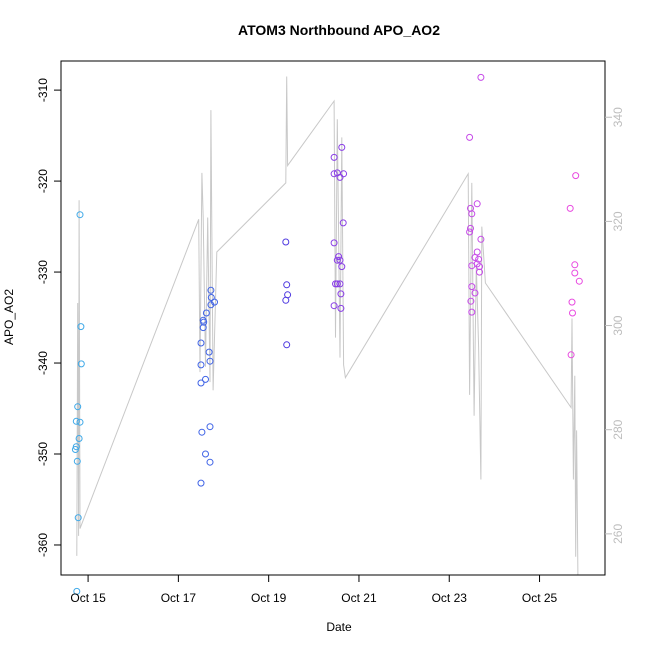  What do you see at coordinates (9, 317) in the screenshot?
I see `y-axis-label: APO_AO2` at bounding box center [9, 317].